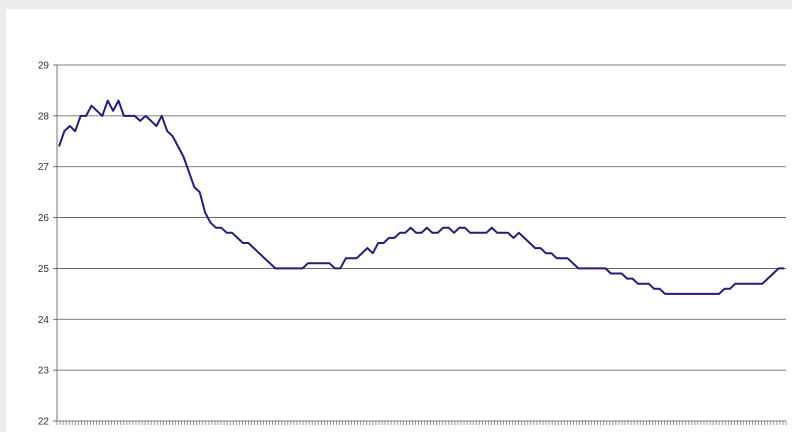  I want to click on y-tick-label: 23, so click(44, 371).